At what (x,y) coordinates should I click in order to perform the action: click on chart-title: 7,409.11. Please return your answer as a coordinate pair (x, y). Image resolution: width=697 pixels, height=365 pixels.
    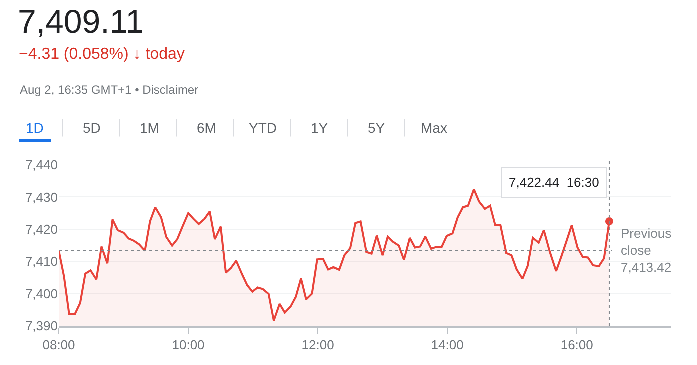
    Looking at the image, I should click on (81, 21).